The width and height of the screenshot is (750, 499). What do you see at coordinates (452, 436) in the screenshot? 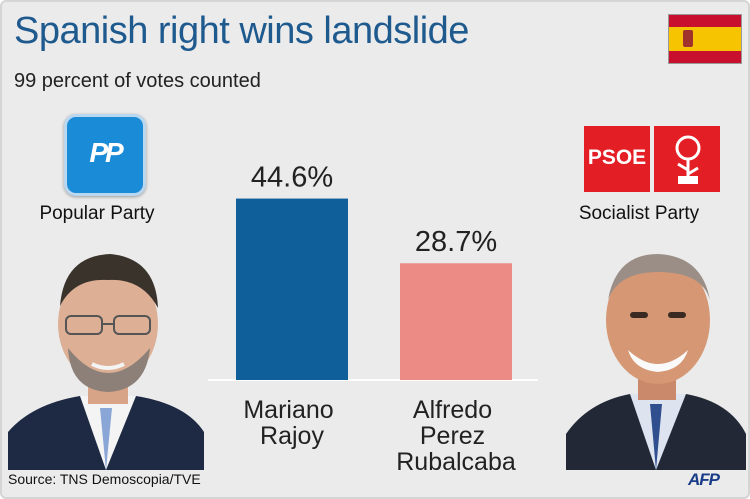
I see `category-label-line: Perez` at bounding box center [452, 436].